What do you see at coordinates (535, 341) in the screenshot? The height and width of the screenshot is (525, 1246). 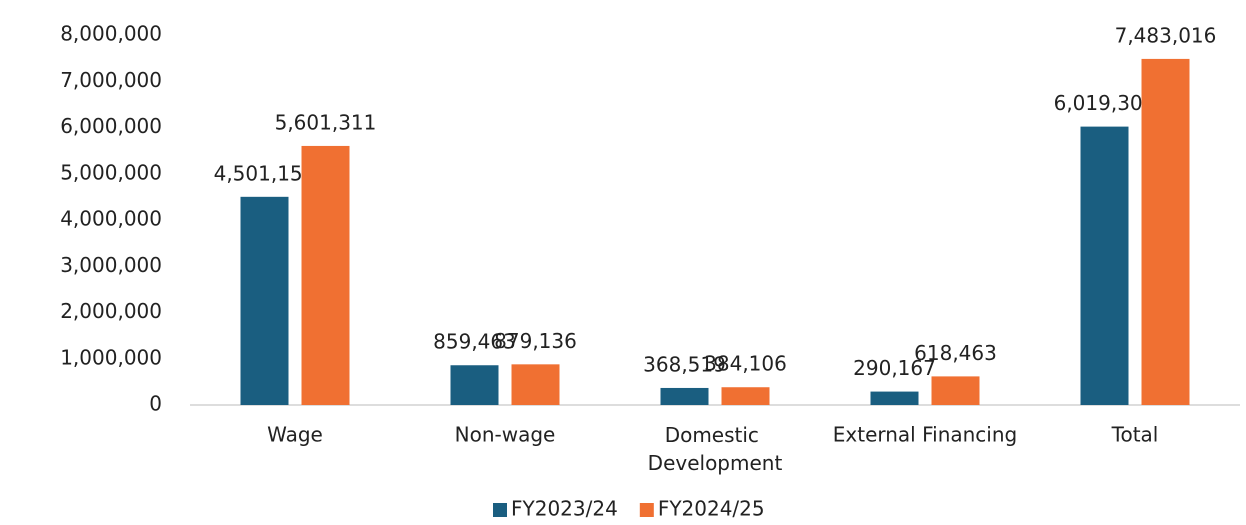 I see `value-label: 879,136` at bounding box center [535, 341].